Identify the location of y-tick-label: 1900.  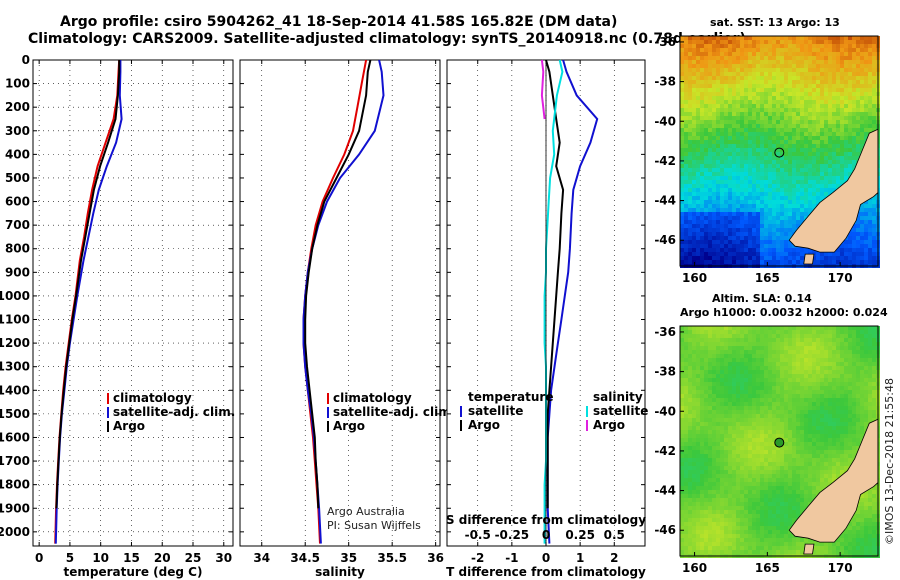
(15, 508).